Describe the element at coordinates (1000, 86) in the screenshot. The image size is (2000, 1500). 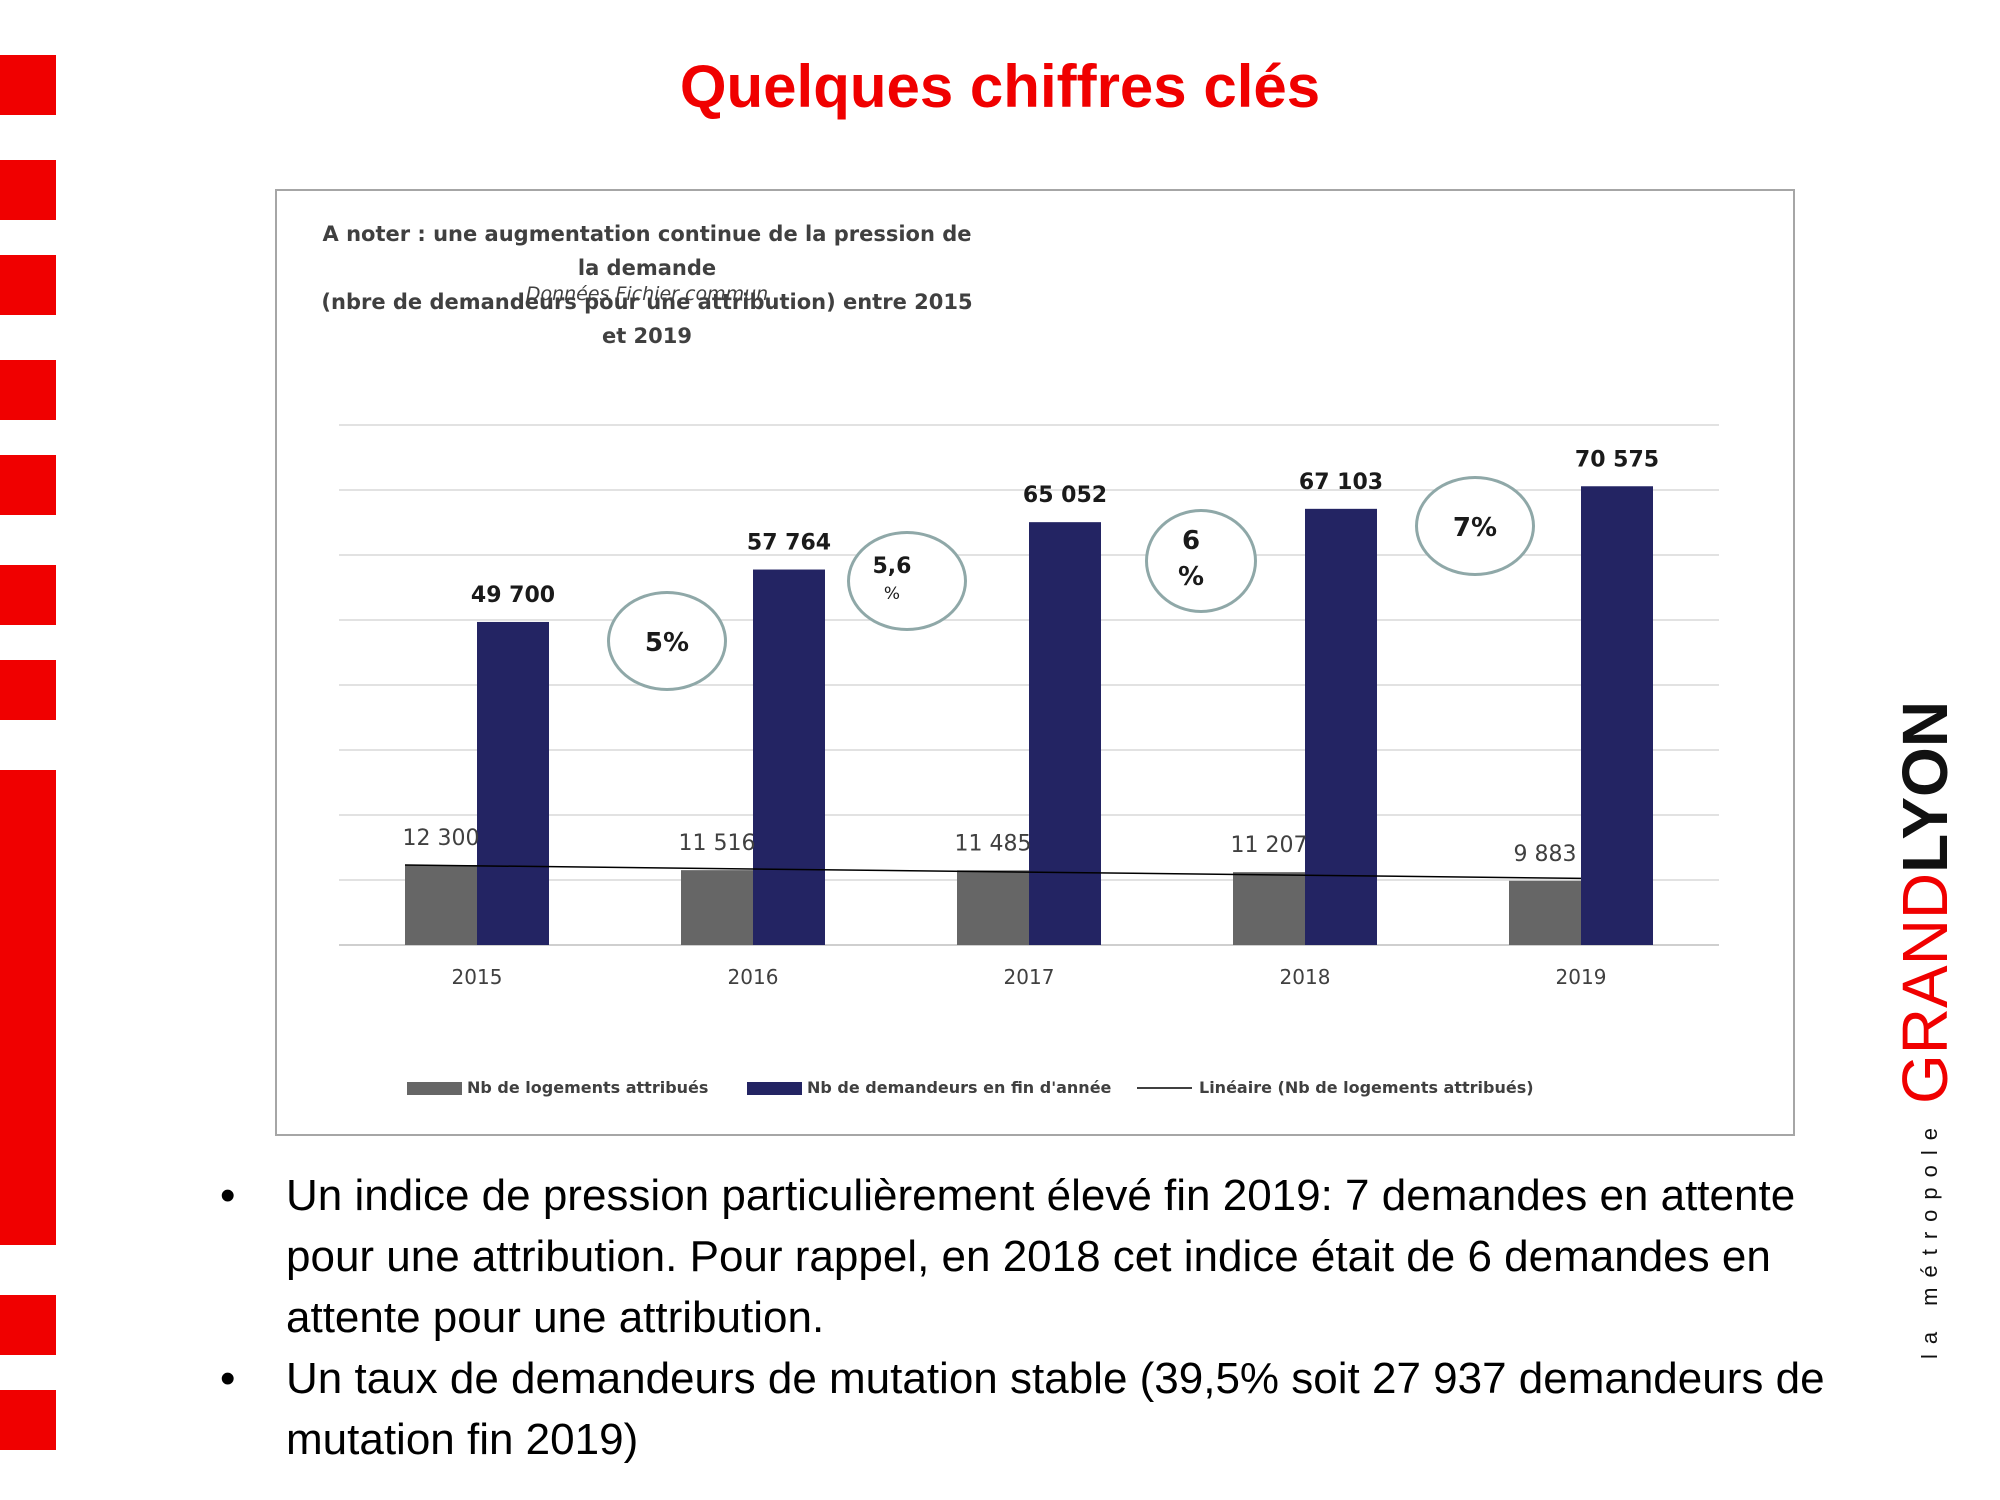
I see `slide-title: Quelques chiffres clés` at that location.